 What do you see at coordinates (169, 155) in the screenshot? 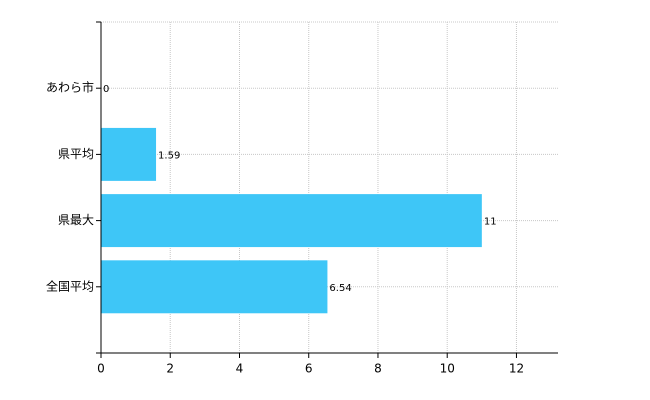
I see `value-label: 1.59` at bounding box center [169, 155].